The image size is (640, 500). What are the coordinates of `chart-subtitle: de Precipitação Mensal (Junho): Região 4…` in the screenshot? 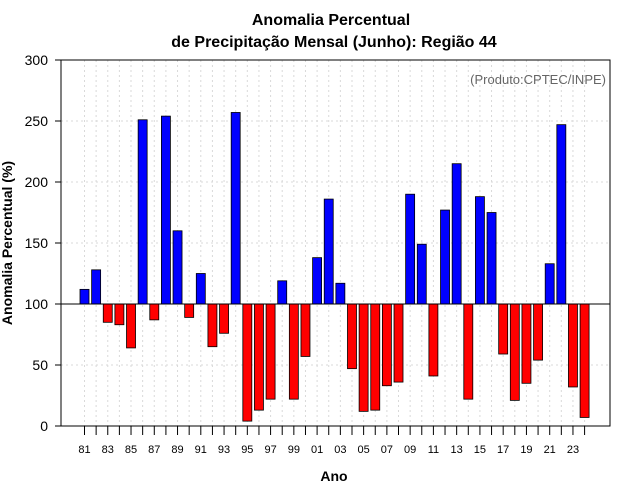 It's located at (334, 42).